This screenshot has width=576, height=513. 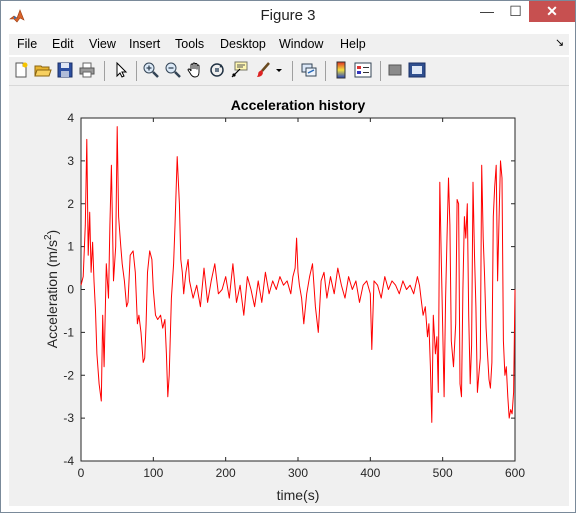 What do you see at coordinates (68, 332) in the screenshot?
I see `y-tick-label: -1` at bounding box center [68, 332].